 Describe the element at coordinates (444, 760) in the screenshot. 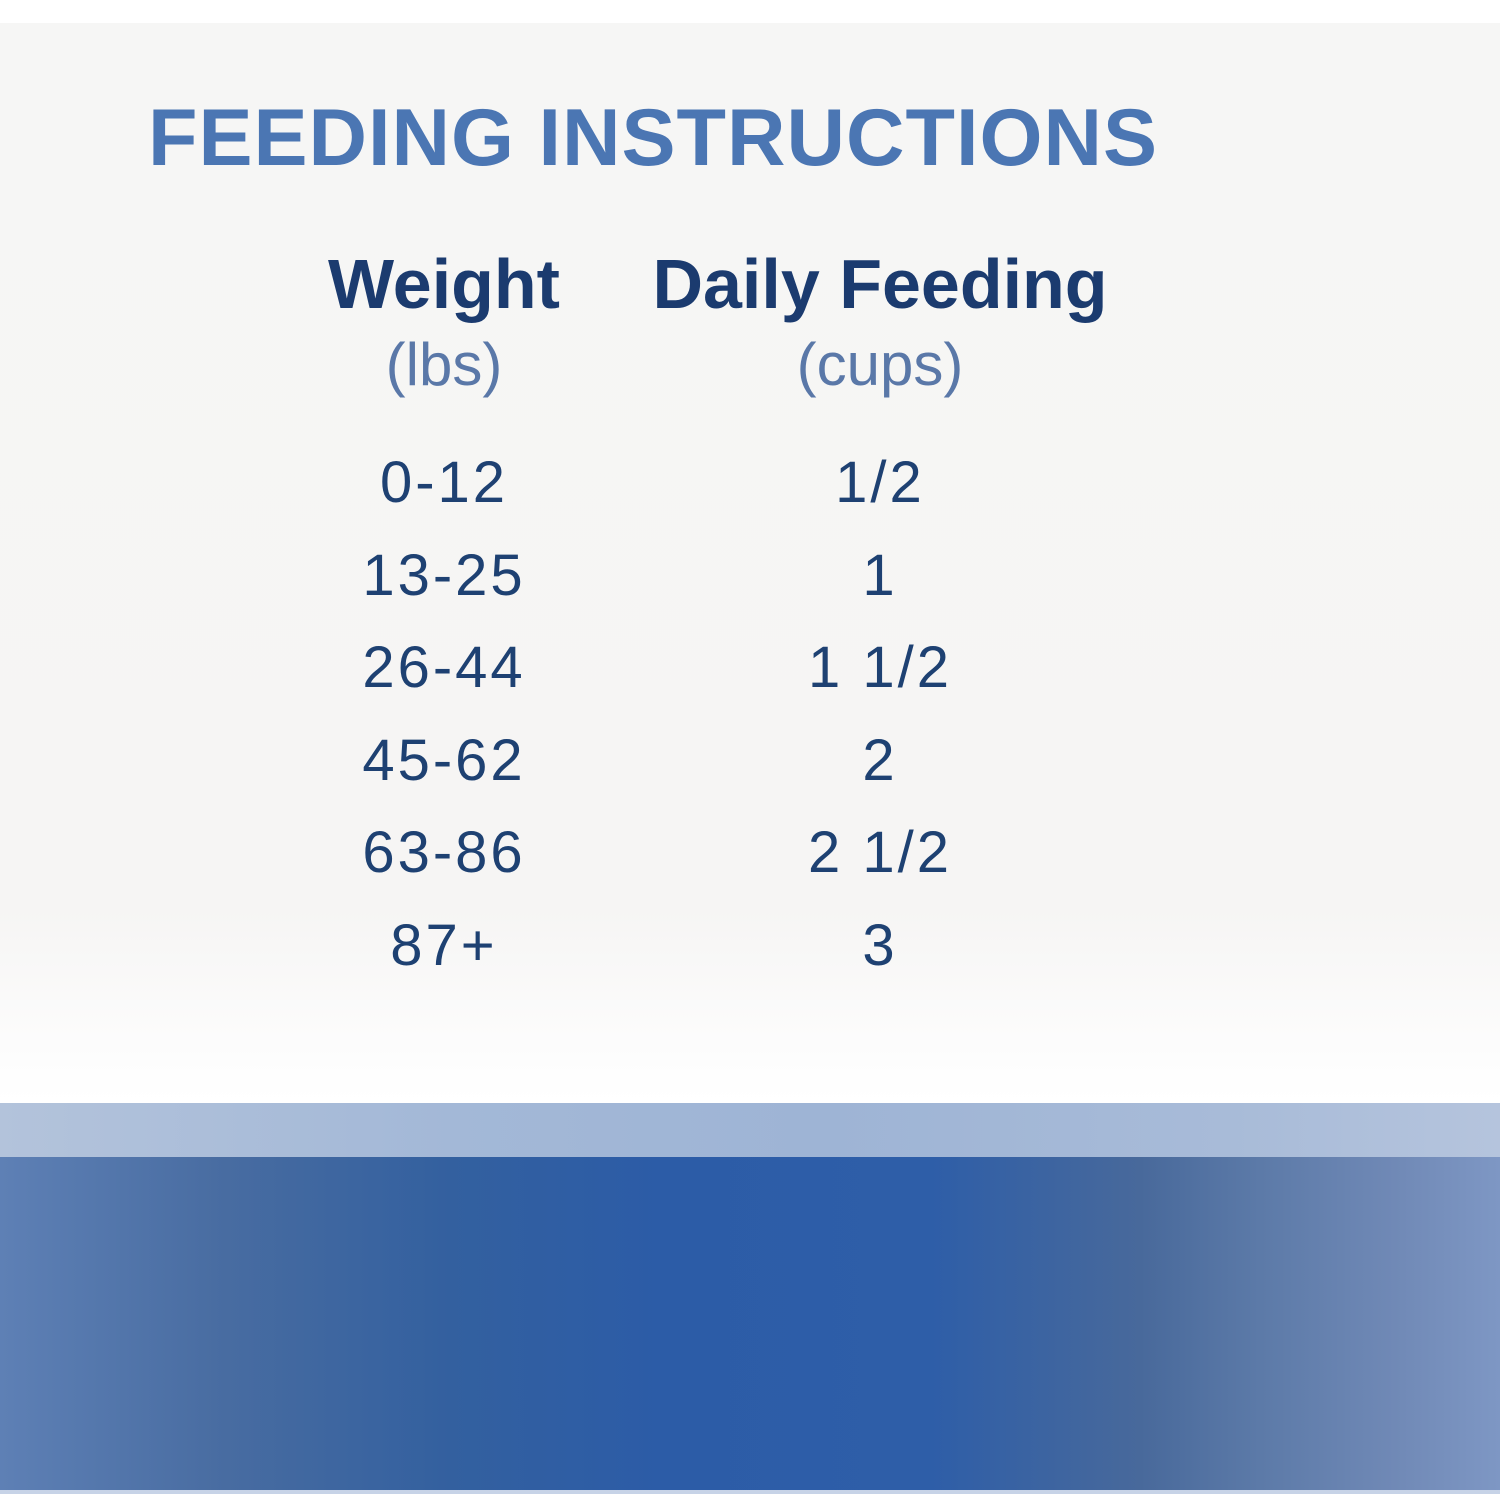

I see `weight-value: 45-62` at that location.